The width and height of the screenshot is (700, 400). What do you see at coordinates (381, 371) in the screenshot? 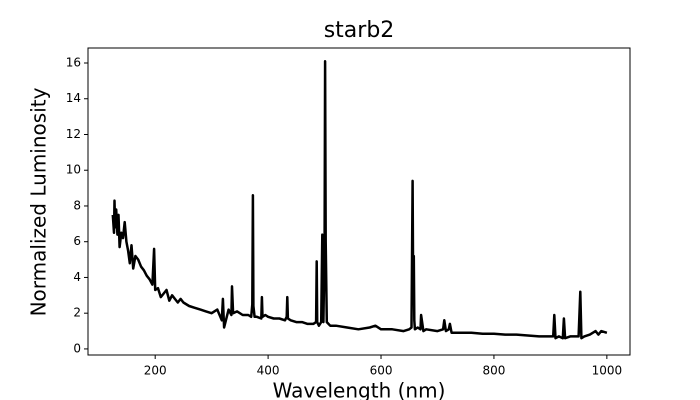
I see `x-tick-label: 600` at bounding box center [381, 371].